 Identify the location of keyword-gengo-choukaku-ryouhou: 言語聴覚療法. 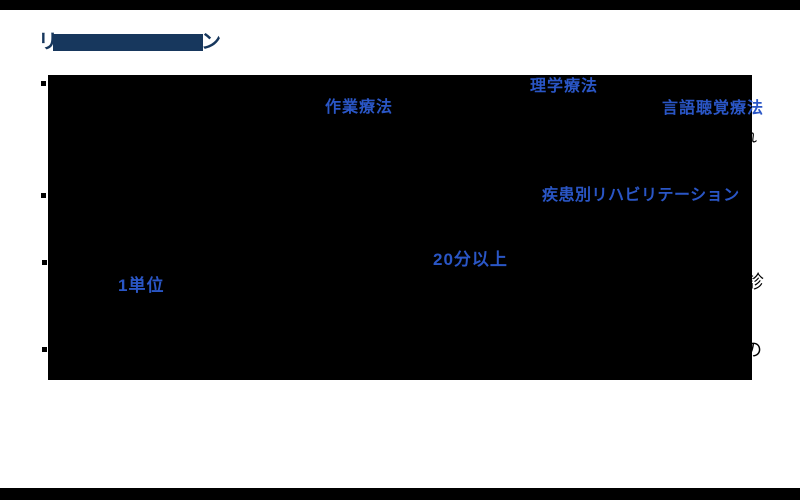
(713, 108).